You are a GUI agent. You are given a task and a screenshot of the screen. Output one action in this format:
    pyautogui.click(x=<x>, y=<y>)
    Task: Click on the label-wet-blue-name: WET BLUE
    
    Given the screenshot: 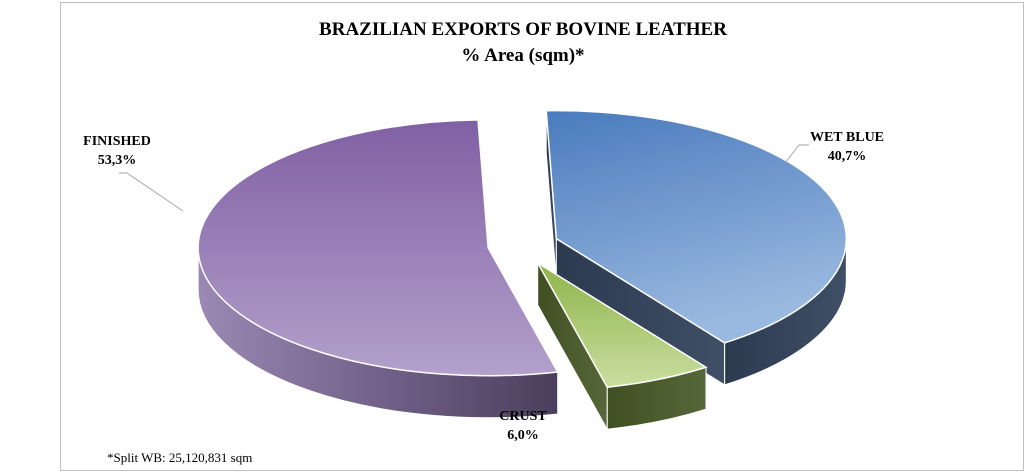 What is the action you would take?
    pyautogui.click(x=847, y=137)
    